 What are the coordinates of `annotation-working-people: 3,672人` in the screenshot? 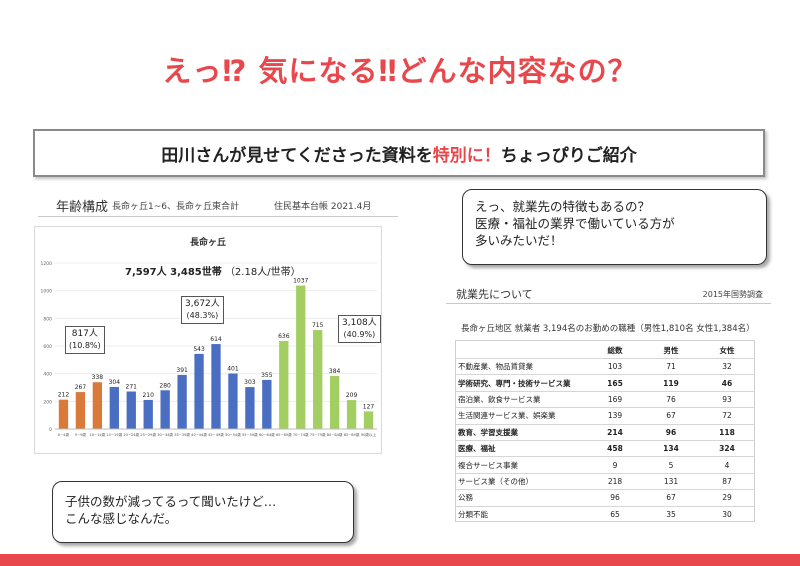 It's located at (202, 304).